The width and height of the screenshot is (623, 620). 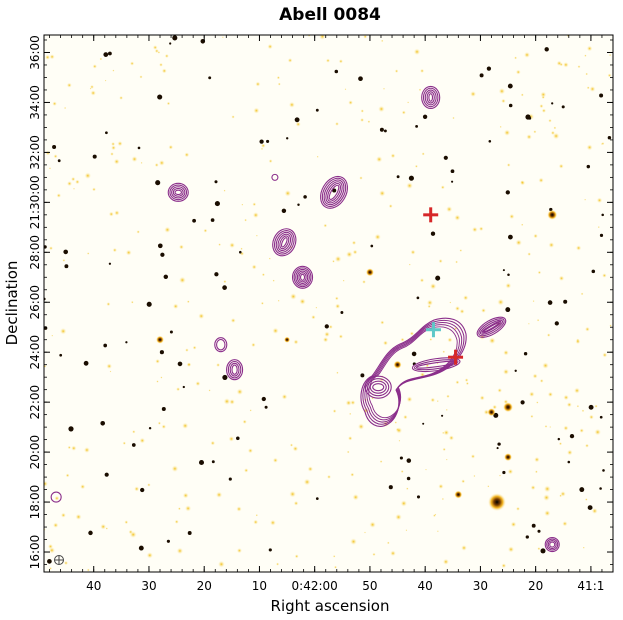 I want to click on beam-icon, so click(x=59, y=560).